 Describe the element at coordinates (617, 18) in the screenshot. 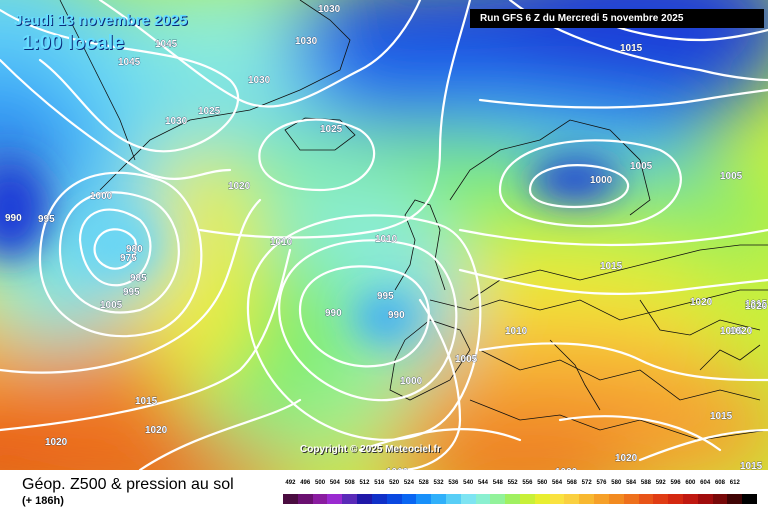

I see `model-run-info: Run GFS 6 Z du Mercredi 5 novembre 2025` at that location.